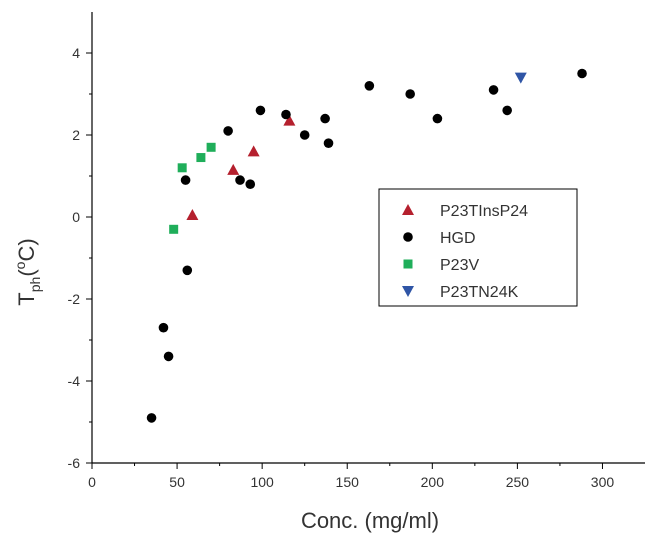  Describe the element at coordinates (603, 482) in the screenshot. I see `x-tick-label: 300` at that location.